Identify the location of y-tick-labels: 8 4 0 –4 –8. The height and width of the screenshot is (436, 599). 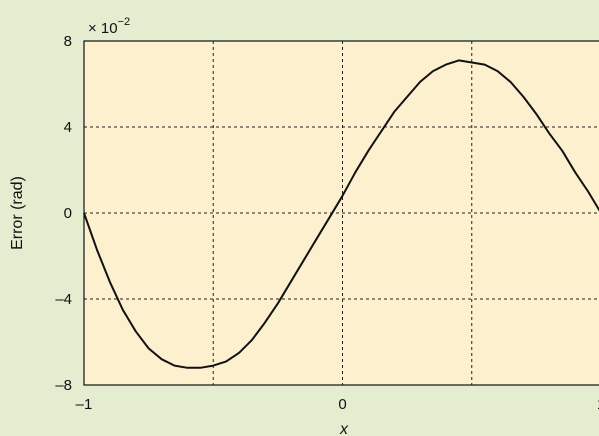
(63, 213).